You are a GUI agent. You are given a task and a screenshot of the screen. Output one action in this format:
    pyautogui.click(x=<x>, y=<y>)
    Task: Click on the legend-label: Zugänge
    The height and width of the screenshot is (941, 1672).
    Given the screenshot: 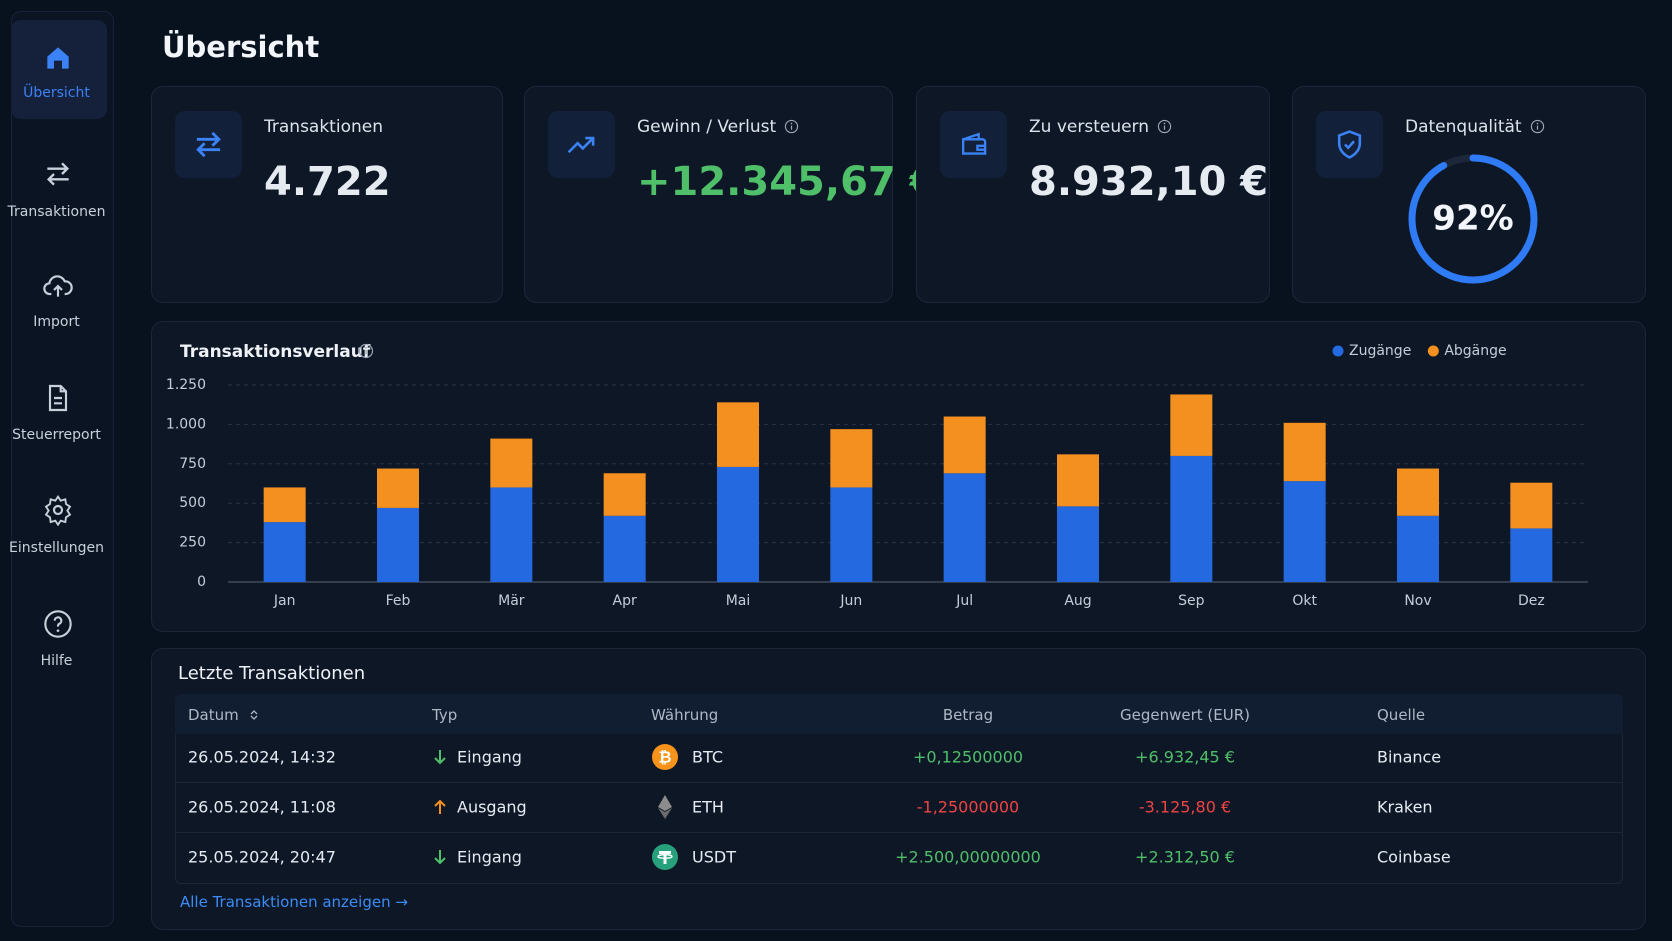 What is the action you would take?
    pyautogui.click(x=1380, y=351)
    